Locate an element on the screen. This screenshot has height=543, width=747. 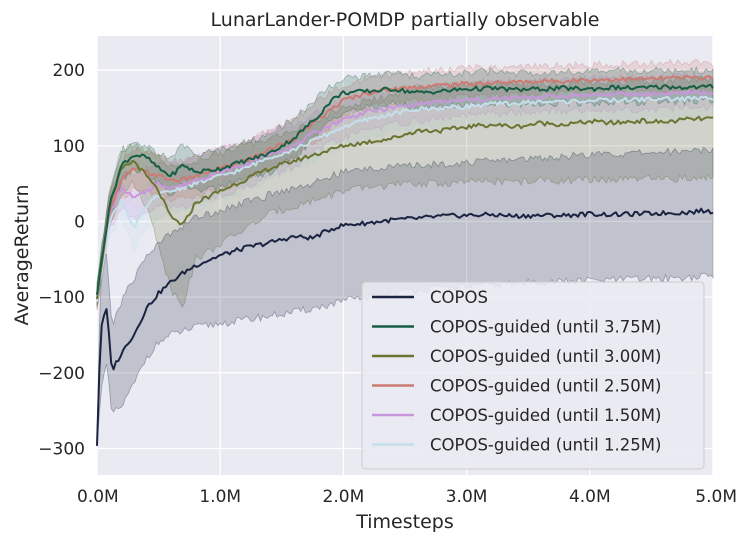
x-tick-label: 5.0M is located at coordinates (716, 497).